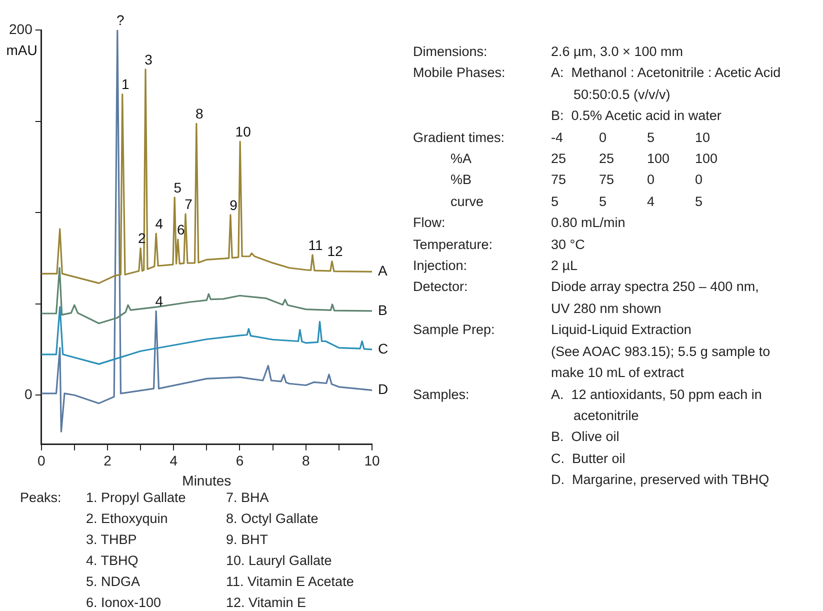 The image size is (823, 611). What do you see at coordinates (207, 480) in the screenshot?
I see `x-axis-title: Minutes` at bounding box center [207, 480].